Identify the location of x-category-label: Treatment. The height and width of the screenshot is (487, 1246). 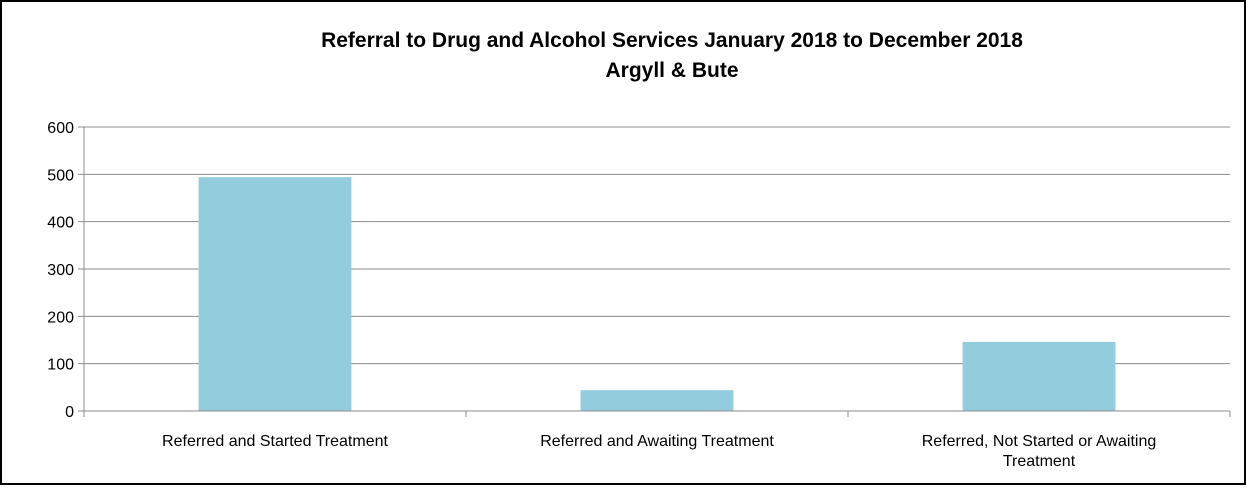
(1039, 461).